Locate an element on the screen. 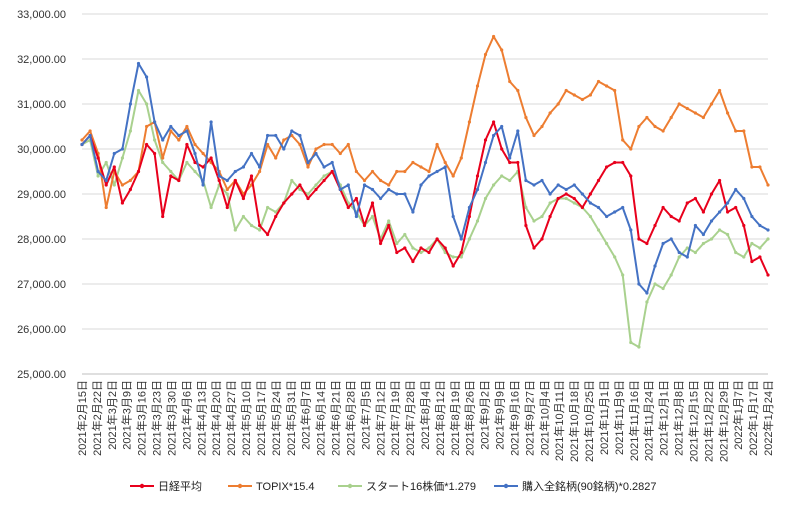  x-tick-label: 2021年3月30日 is located at coordinates (171, 418).